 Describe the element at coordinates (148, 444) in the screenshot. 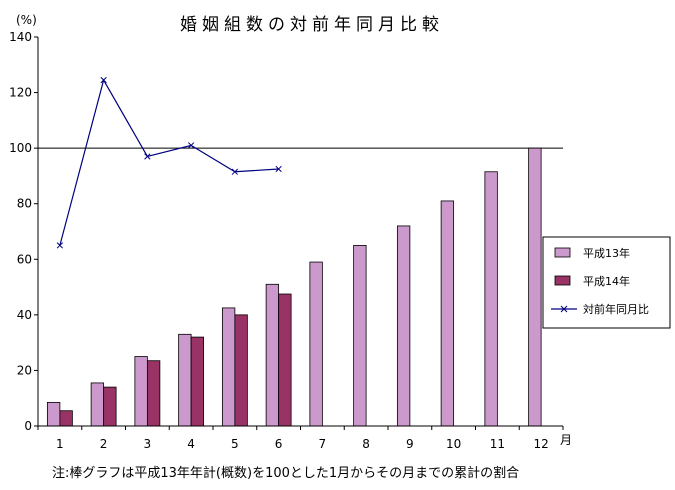

I see `x-tick-label: 3` at that location.